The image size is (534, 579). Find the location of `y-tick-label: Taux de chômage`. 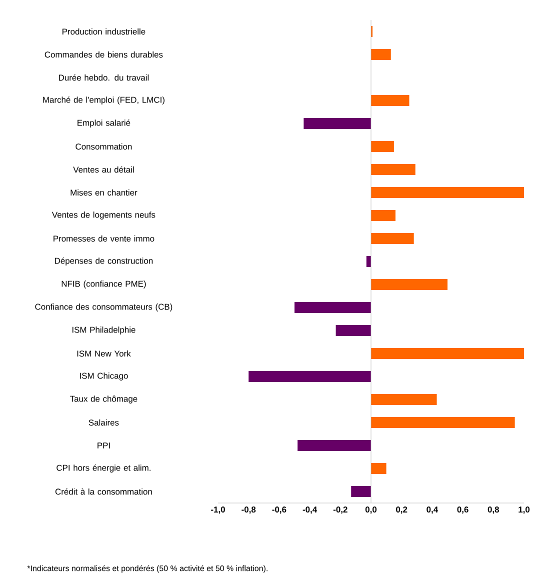

y-tick-label: Taux de chômage is located at coordinates (104, 400).